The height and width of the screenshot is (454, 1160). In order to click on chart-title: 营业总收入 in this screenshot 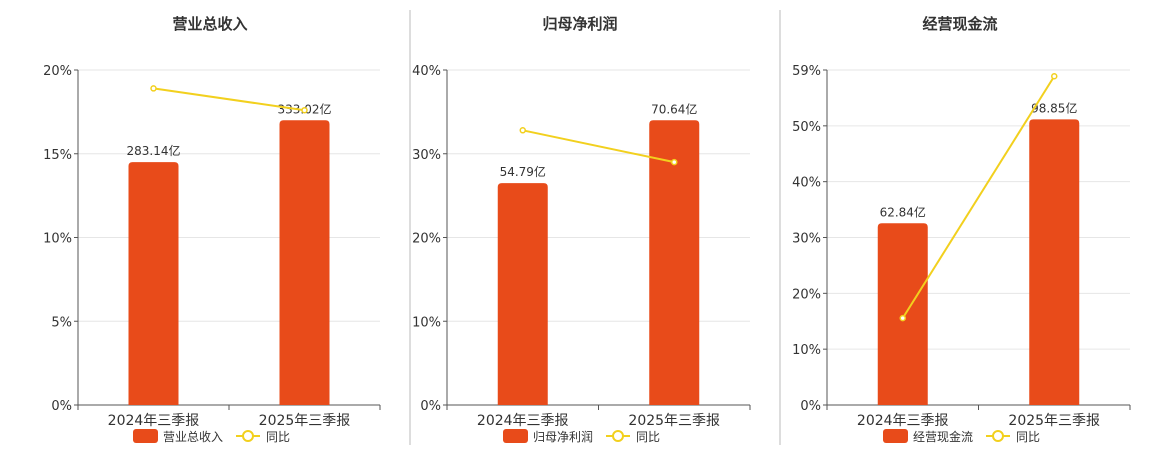, I will do `click(209, 24)`.